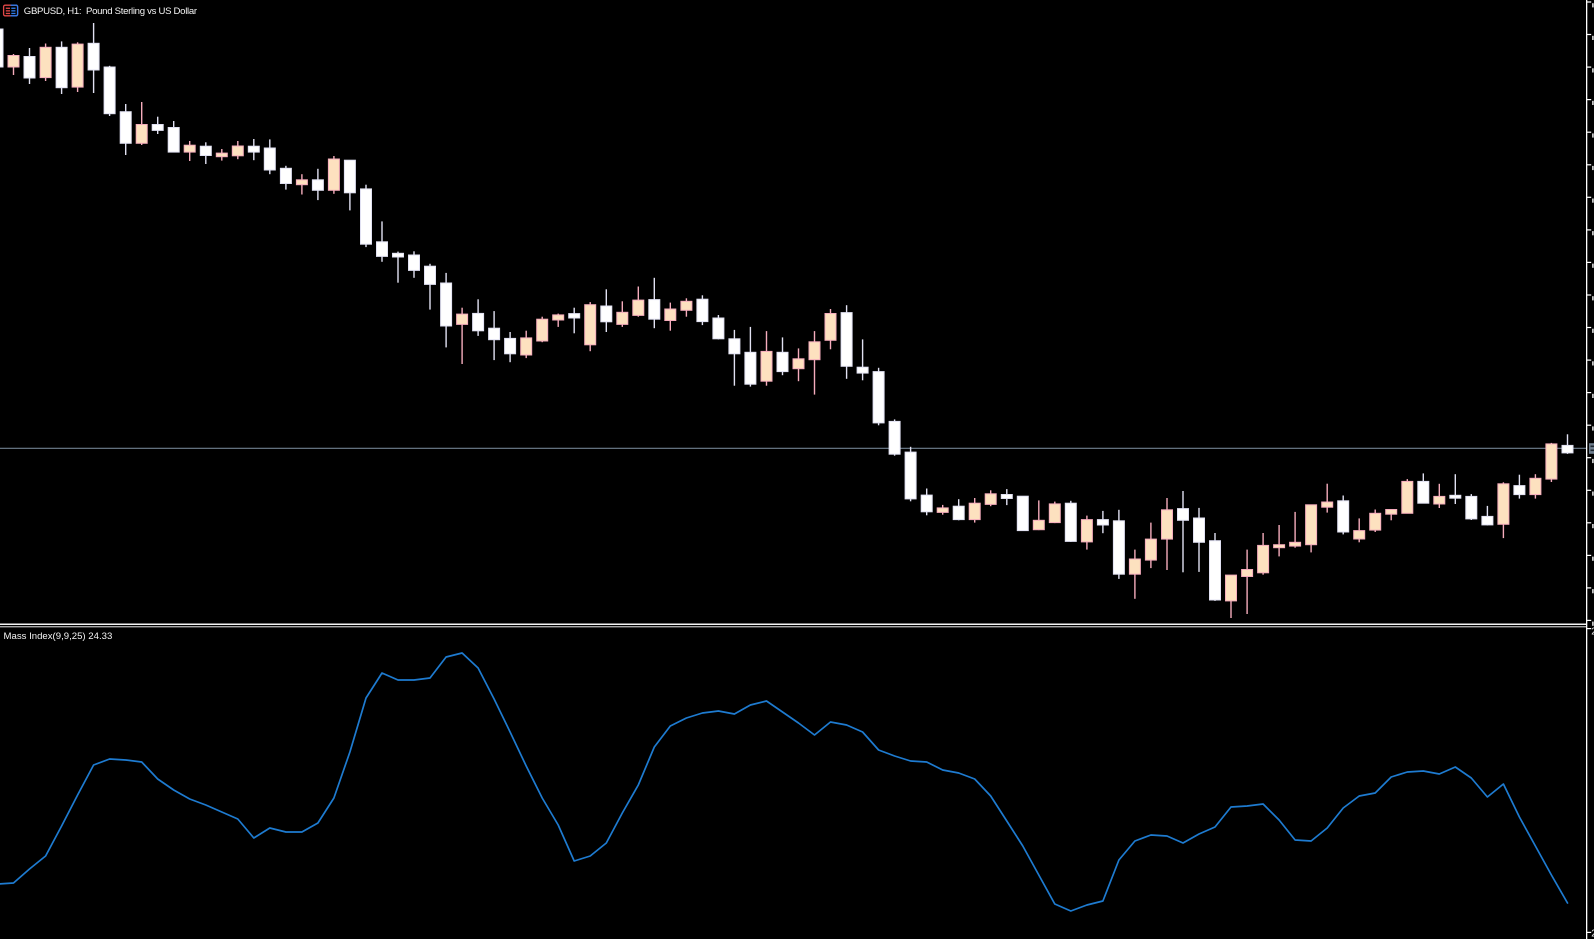 This screenshot has height=939, width=1594. Describe the element at coordinates (111, 11) in the screenshot. I see `svg-text:GBPUSD, H1: Pound Sterling vs: GBPUSD, H1: Pound Sterling vs US Dollar` at that location.